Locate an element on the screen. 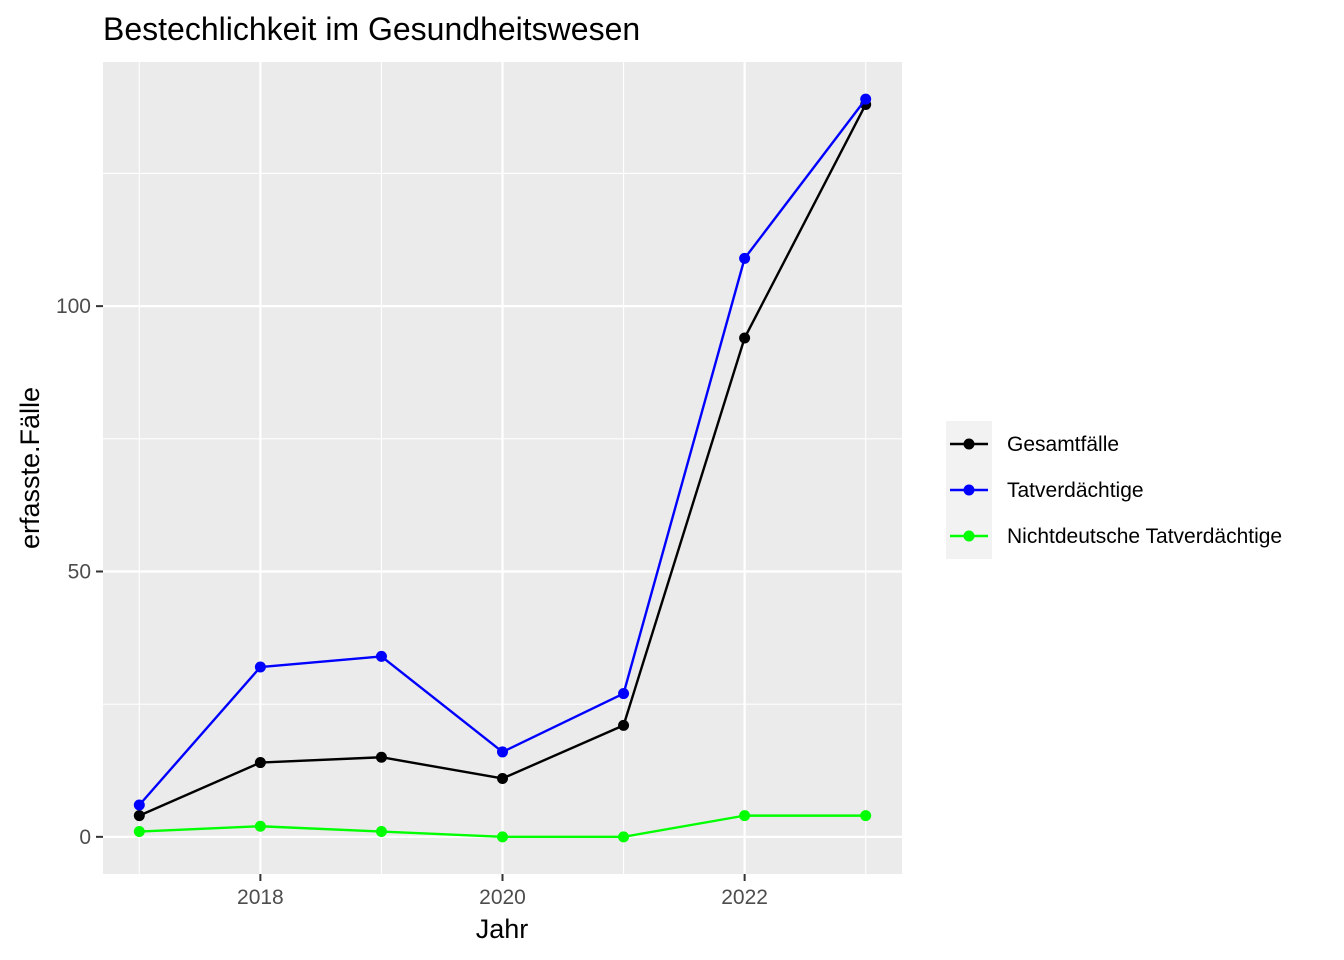  y-axis-title: erfasste.Fälle is located at coordinates (30, 468).